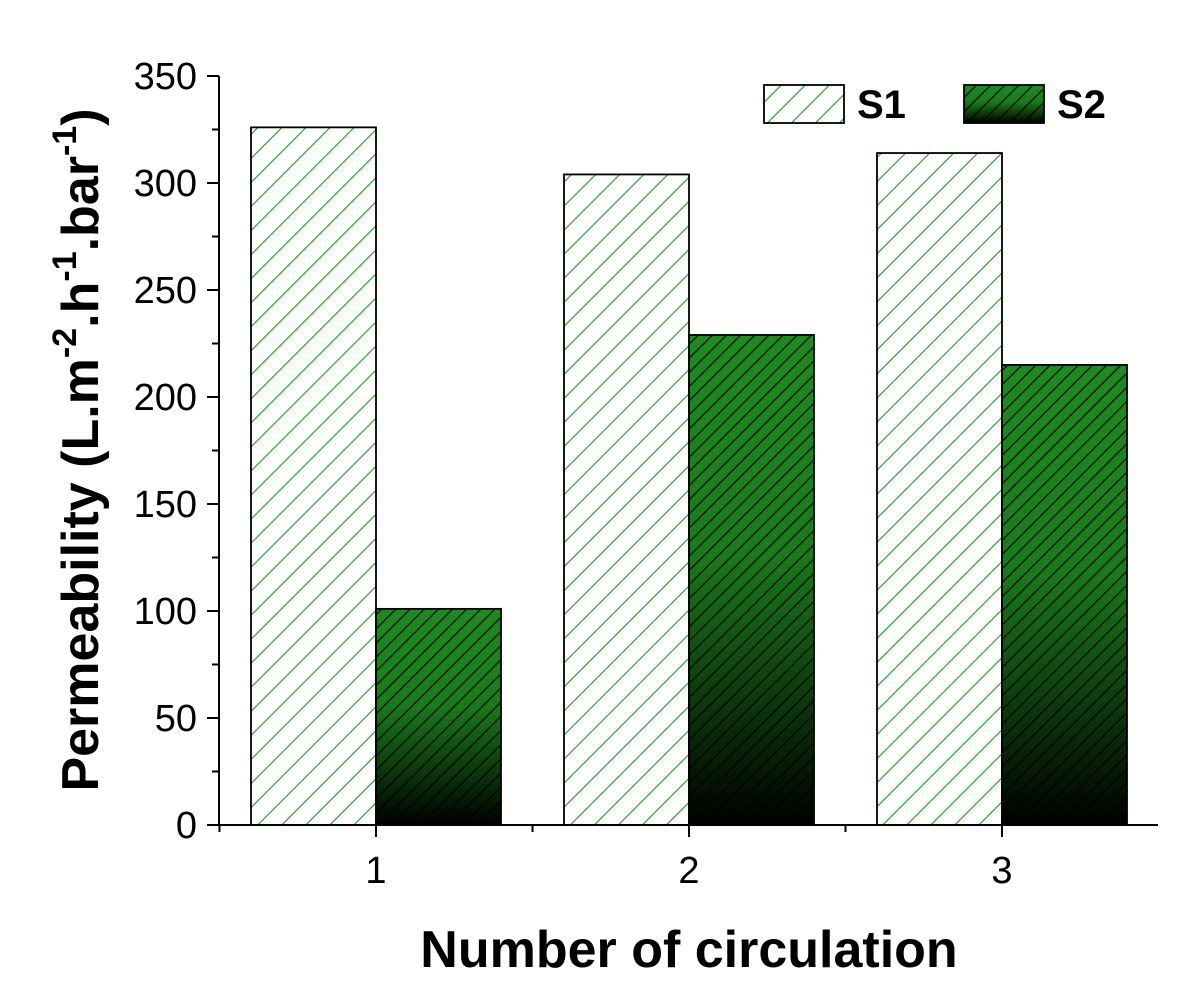 The image size is (1197, 1002). What do you see at coordinates (688, 871) in the screenshot?
I see `x-tick-label: 2` at bounding box center [688, 871].